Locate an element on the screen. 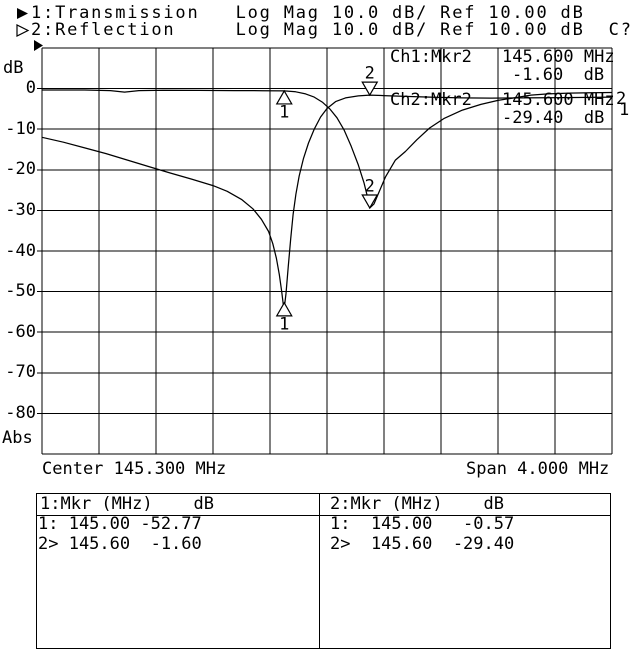 Image resolution: width=640 pixels, height=659 pixels. info-ch2-marker-frequency: 145.600 MHz is located at coordinates (558, 100).